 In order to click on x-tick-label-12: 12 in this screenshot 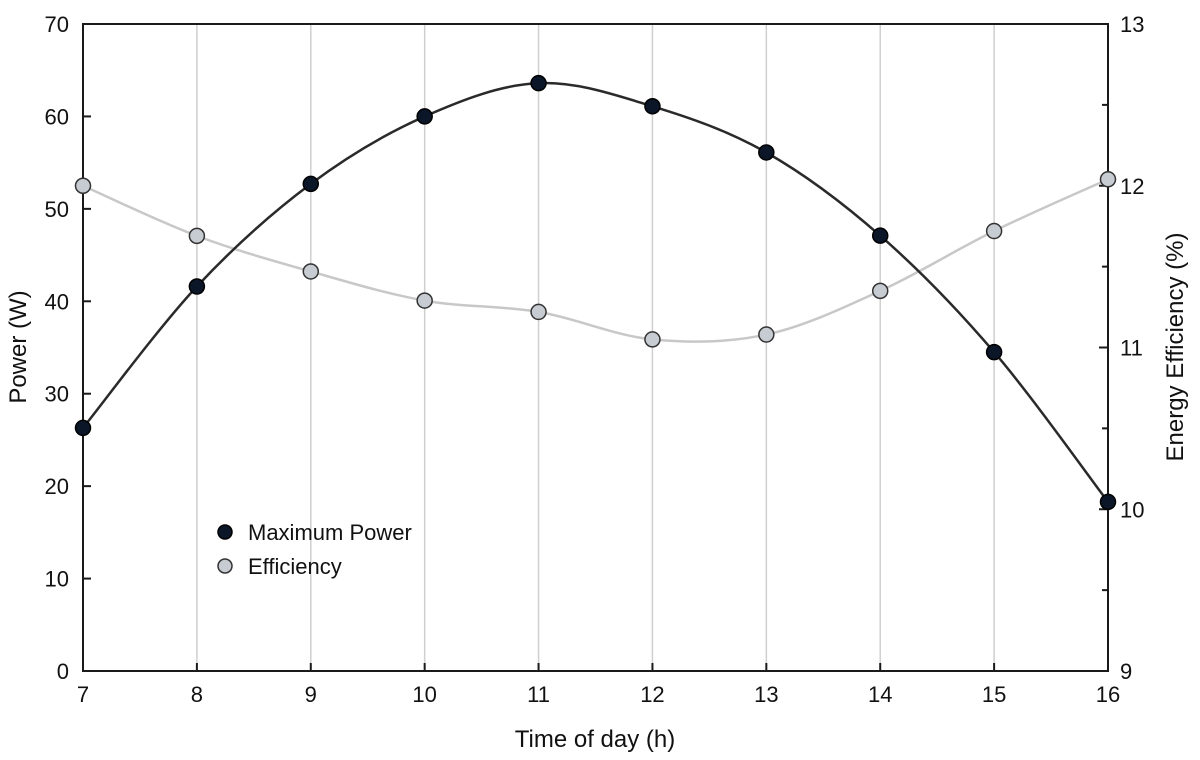, I will do `click(652, 694)`.